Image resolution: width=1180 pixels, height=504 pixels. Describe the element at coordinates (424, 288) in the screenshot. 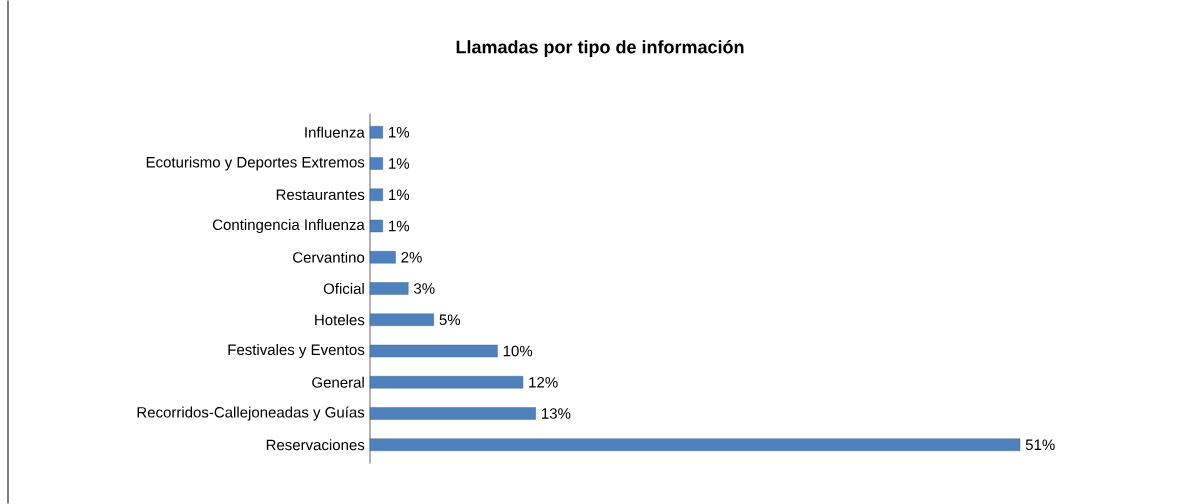

I see `data-label: 3%` at that location.